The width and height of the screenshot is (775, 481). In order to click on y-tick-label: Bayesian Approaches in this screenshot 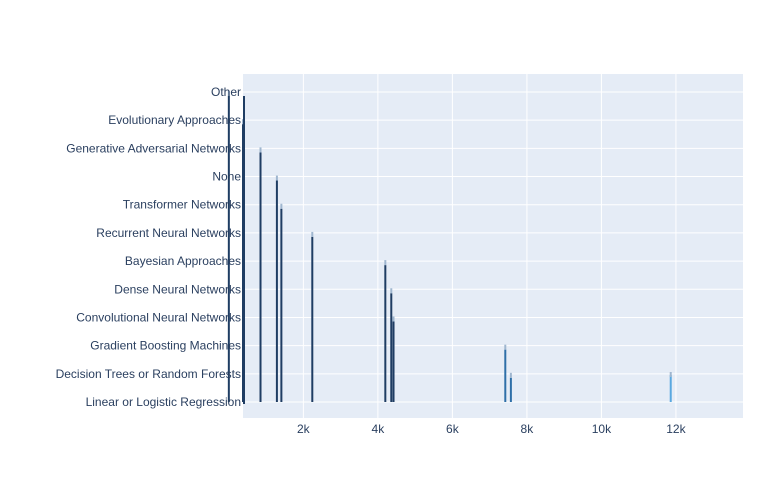, I will do `click(183, 261)`.